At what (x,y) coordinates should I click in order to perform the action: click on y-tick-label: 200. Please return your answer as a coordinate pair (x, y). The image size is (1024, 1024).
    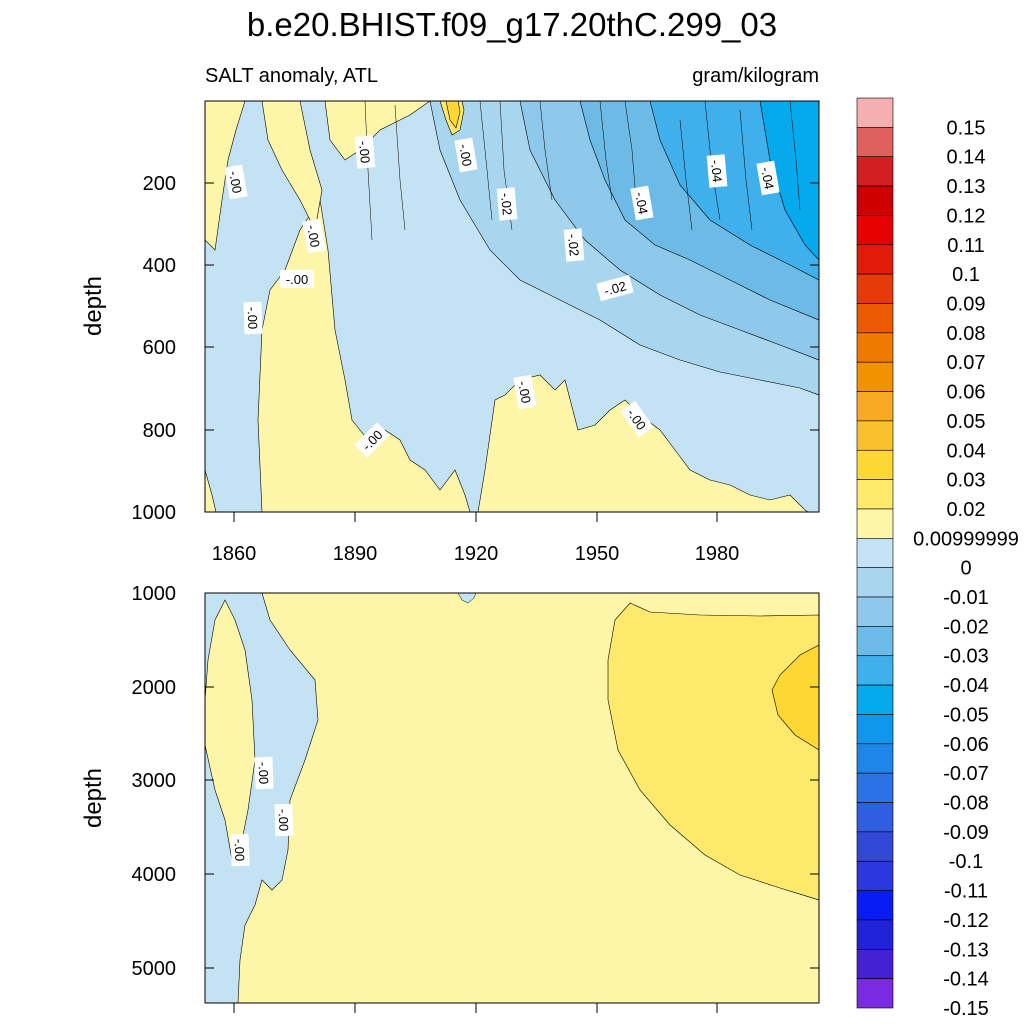
    Looking at the image, I should click on (159, 184).